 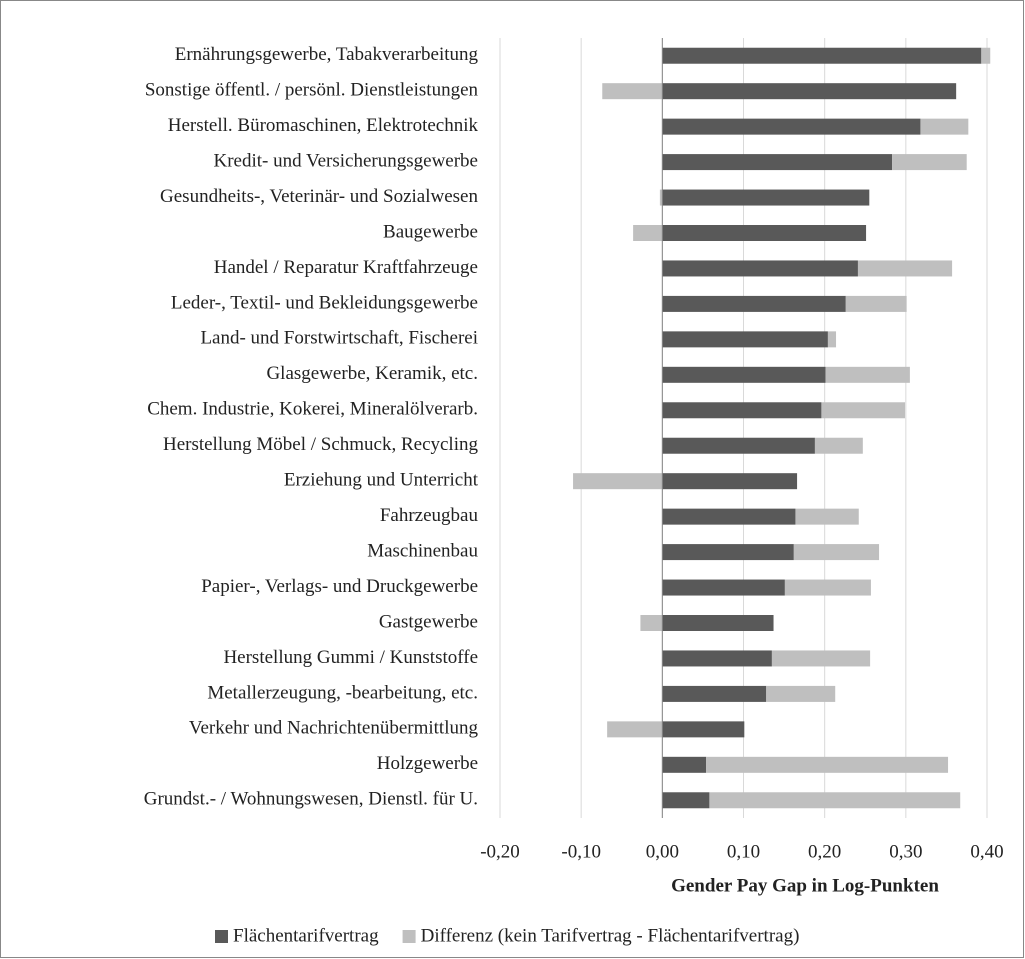 I want to click on y-tick-label: Baugewerbe, so click(x=430, y=231).